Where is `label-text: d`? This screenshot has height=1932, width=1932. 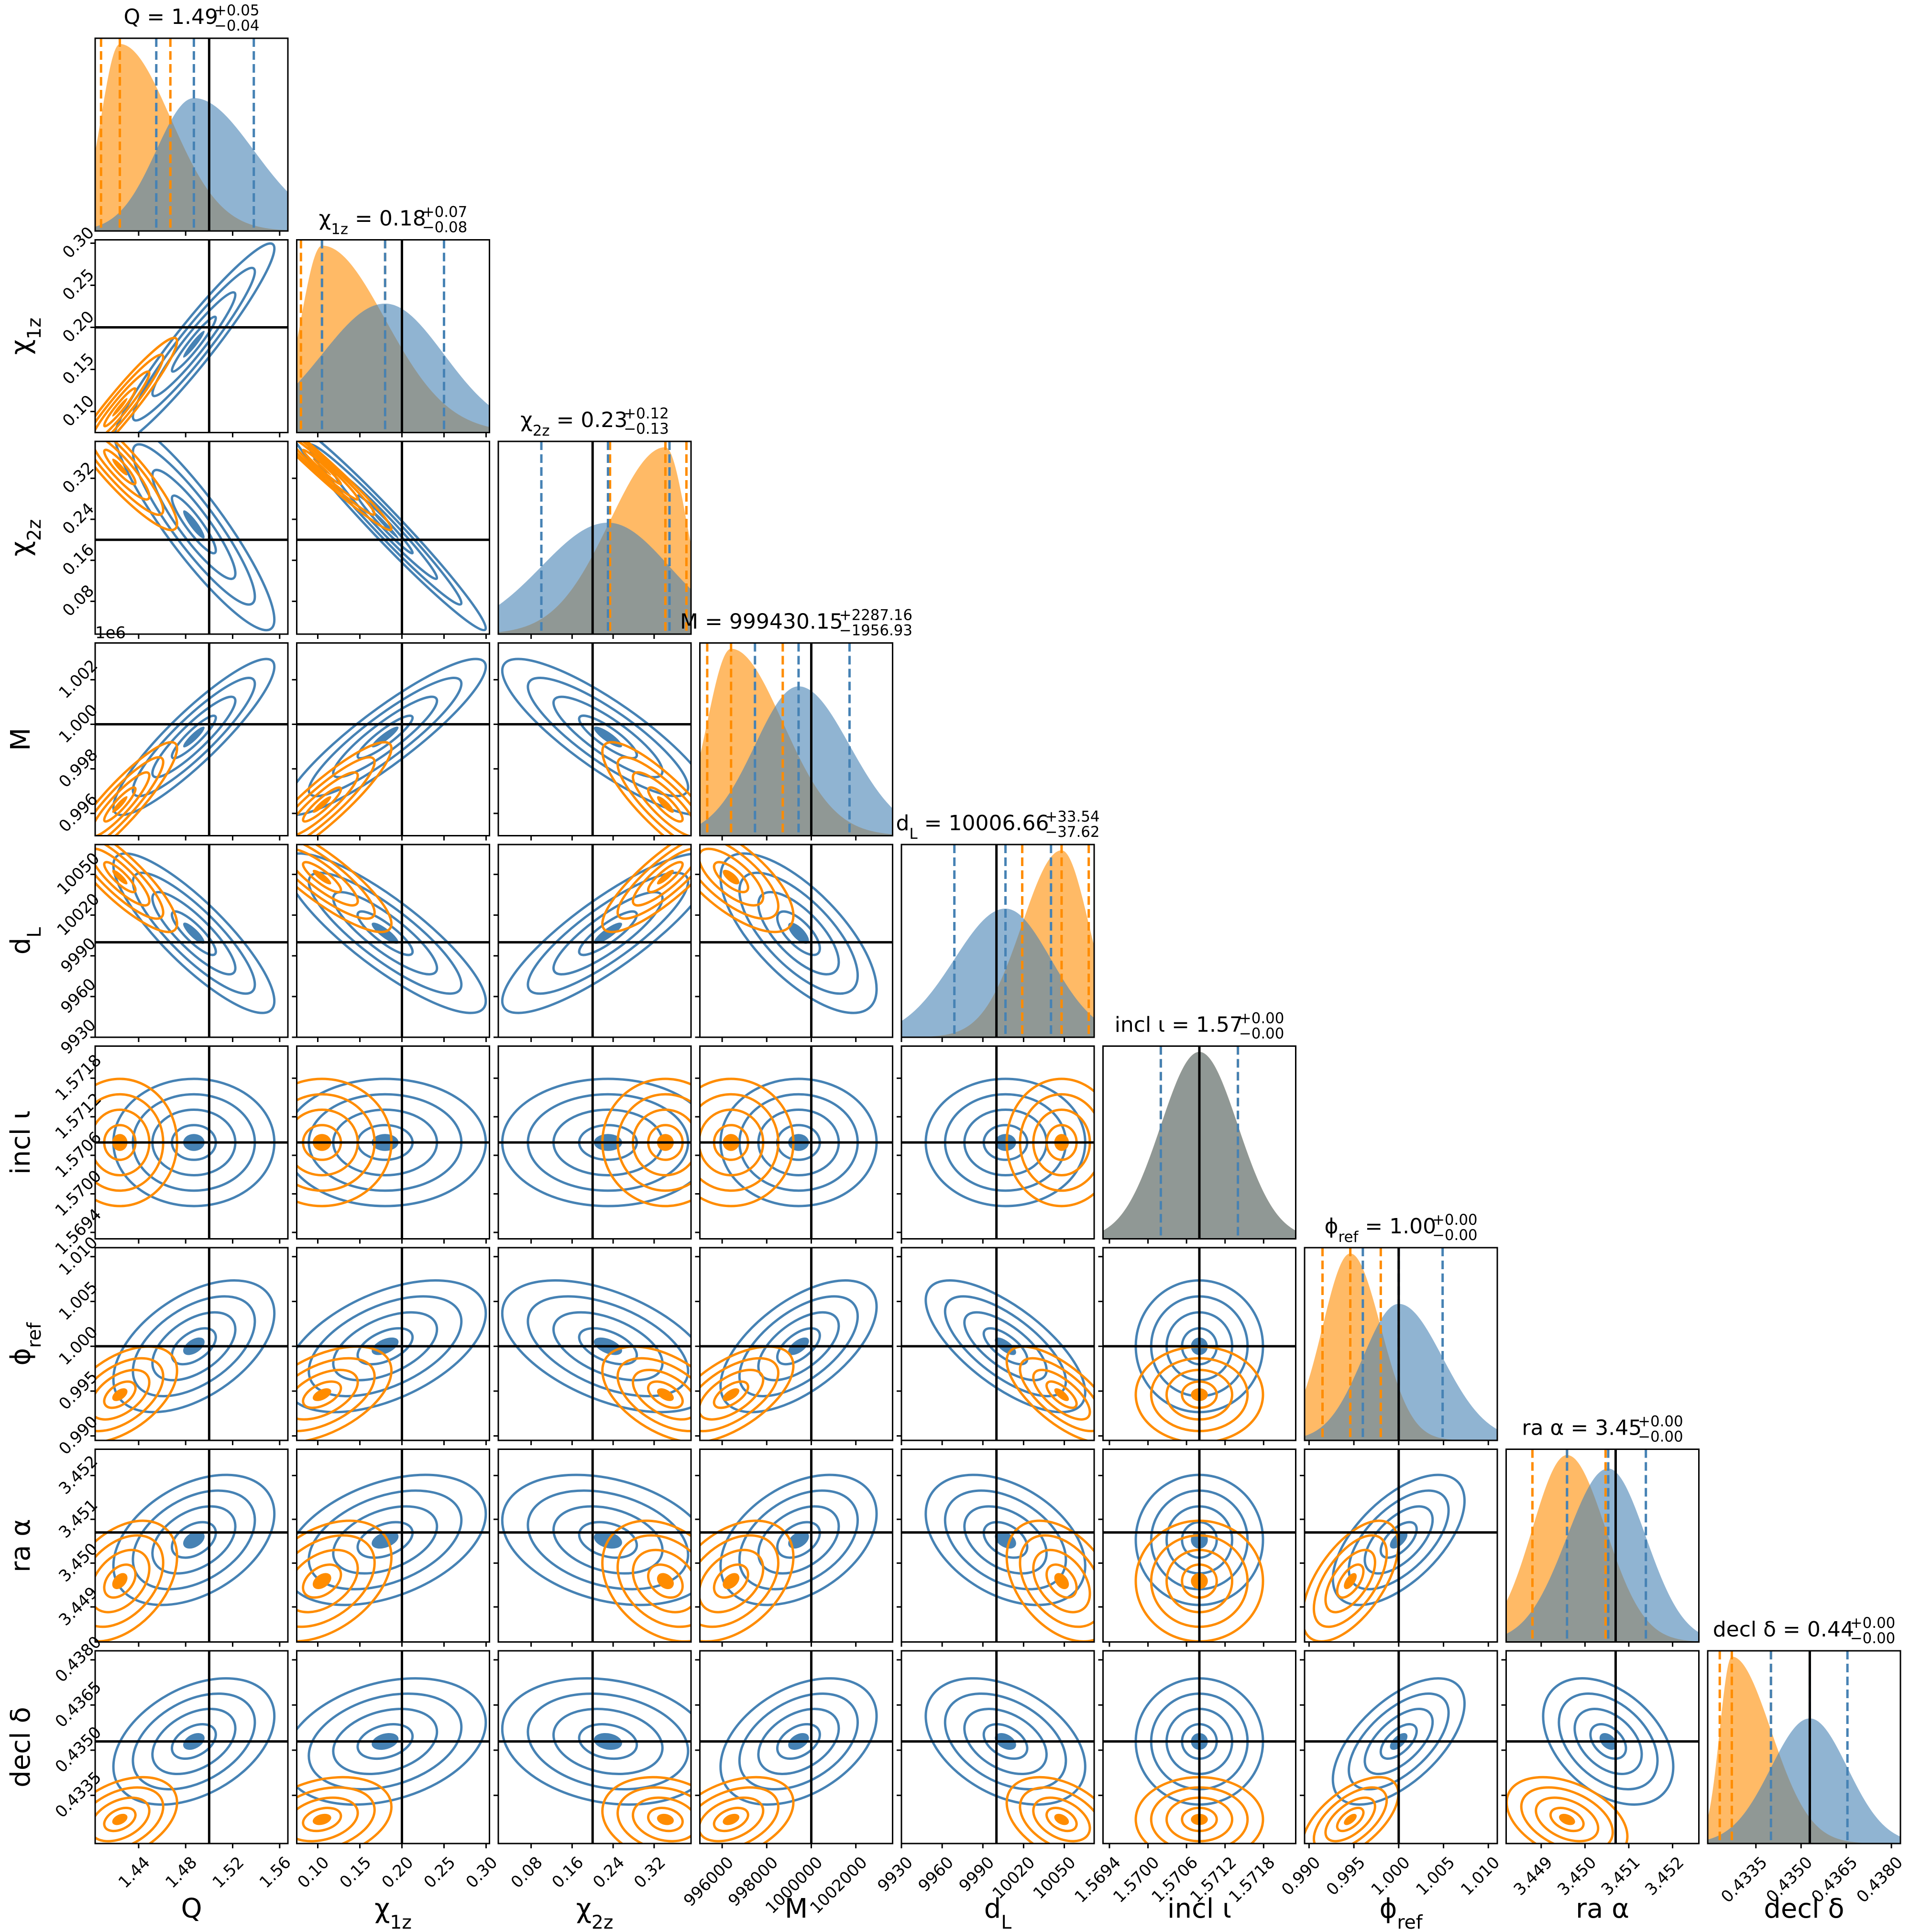
label-text: d is located at coordinates (992, 1908).